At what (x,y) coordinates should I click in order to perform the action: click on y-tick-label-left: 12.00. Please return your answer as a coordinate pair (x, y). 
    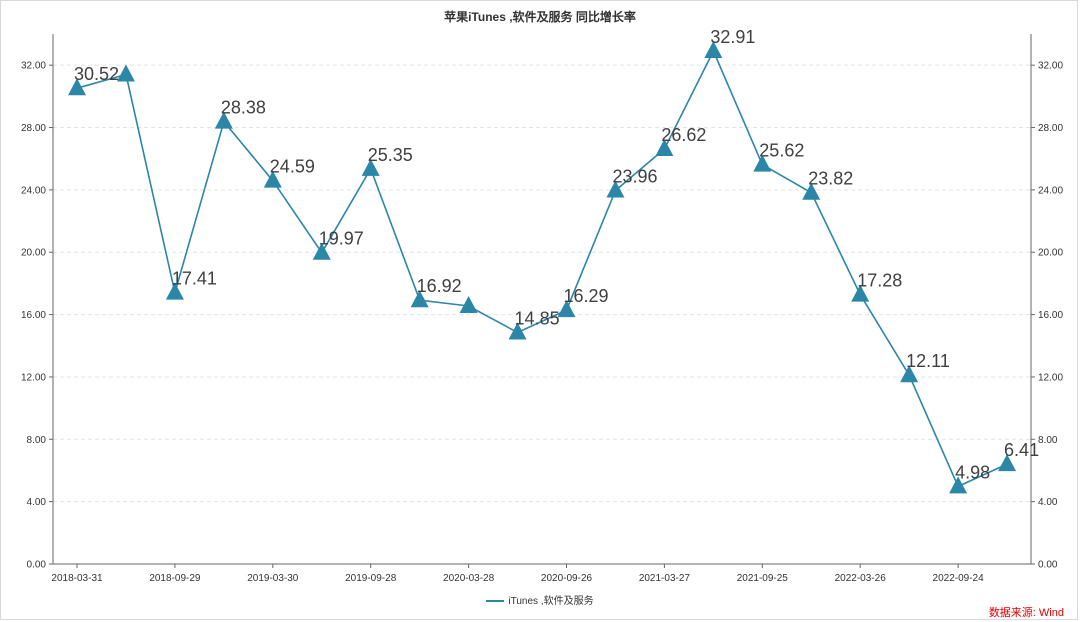
    Looking at the image, I should click on (33, 377).